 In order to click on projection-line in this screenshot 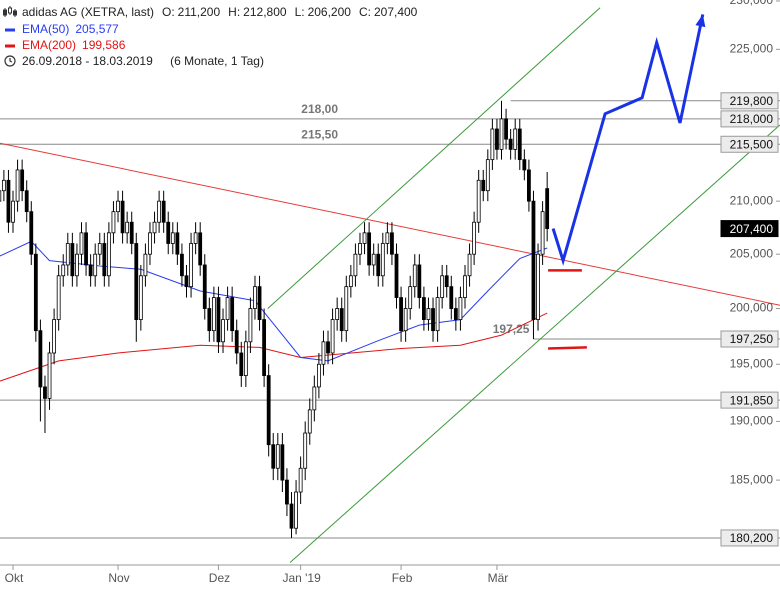, I will do `click(628, 140)`.